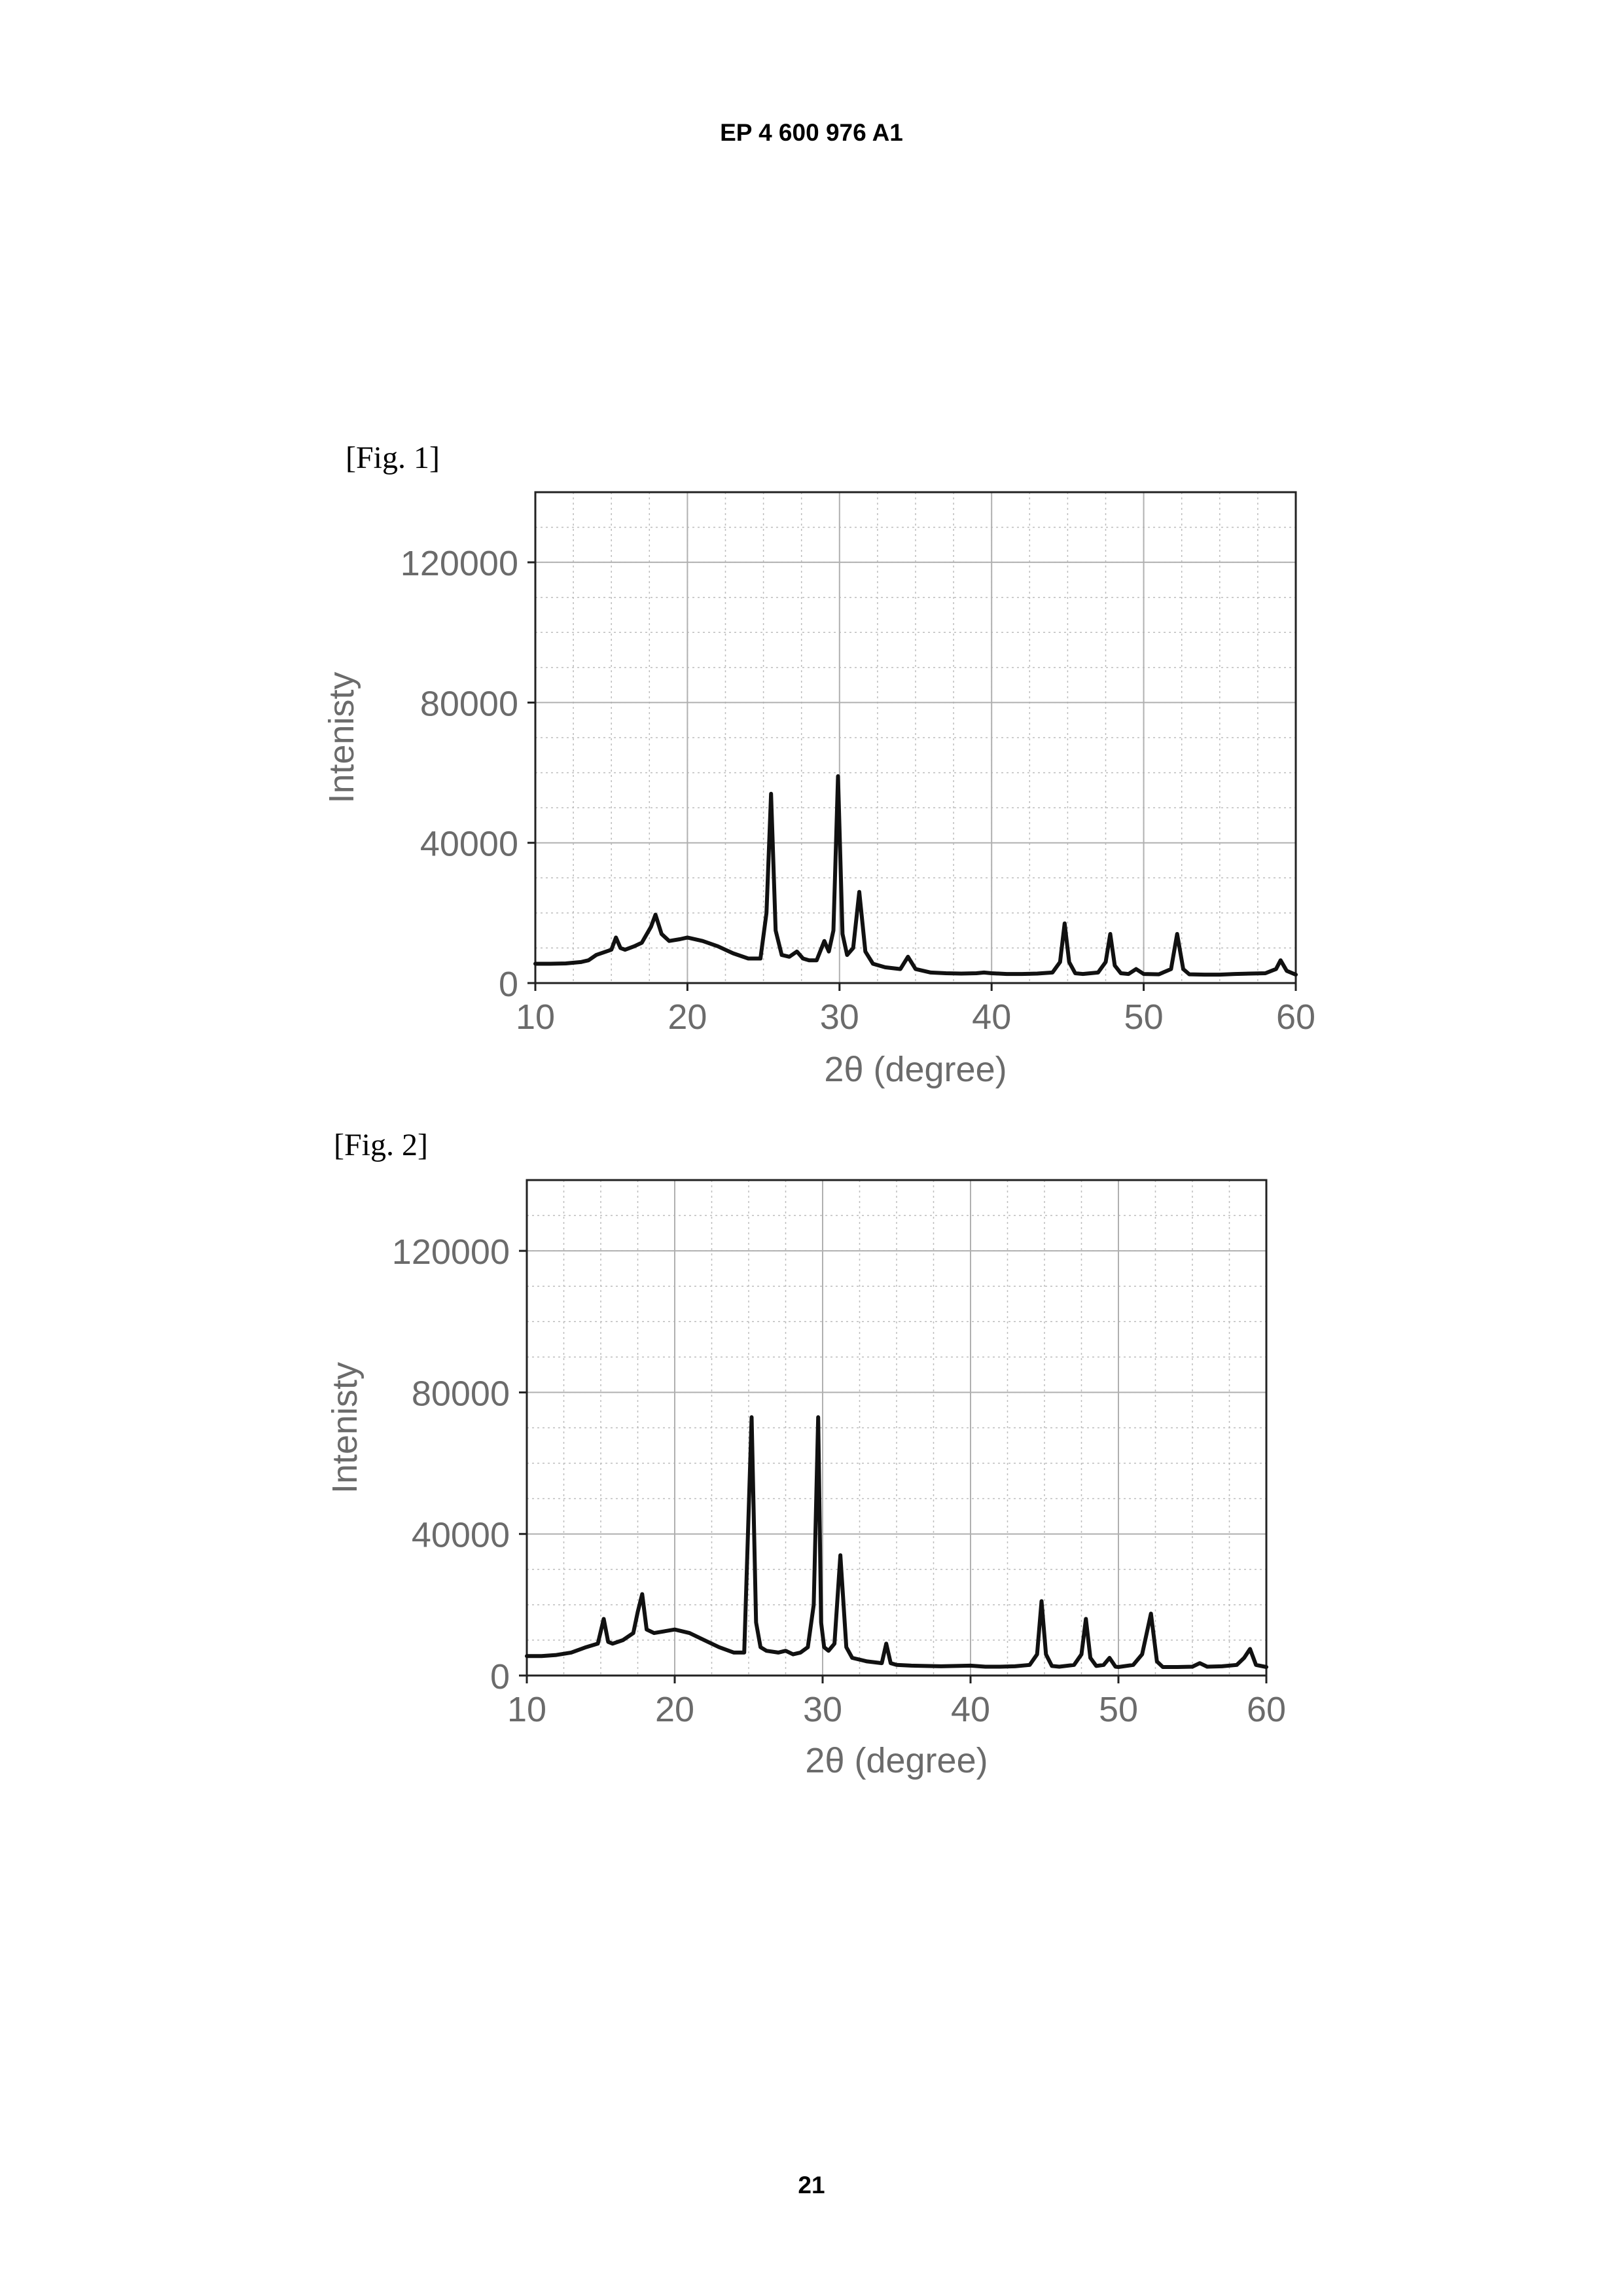 The image size is (1623, 2296). Describe the element at coordinates (461, 1535) in the screenshot. I see `y-tick-label: 40000` at that location.